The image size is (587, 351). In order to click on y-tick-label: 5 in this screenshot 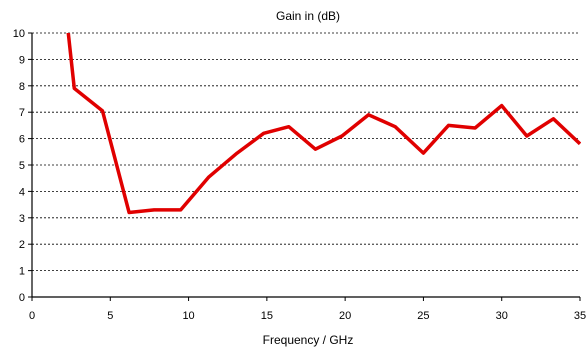, I will do `click(22, 166)`.